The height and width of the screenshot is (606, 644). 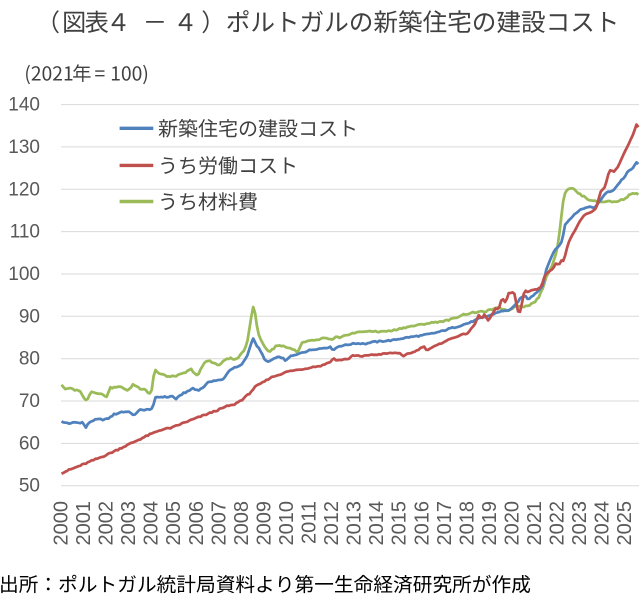 What do you see at coordinates (129, 523) in the screenshot?
I see `svg-text: 2003` at bounding box center [129, 523].